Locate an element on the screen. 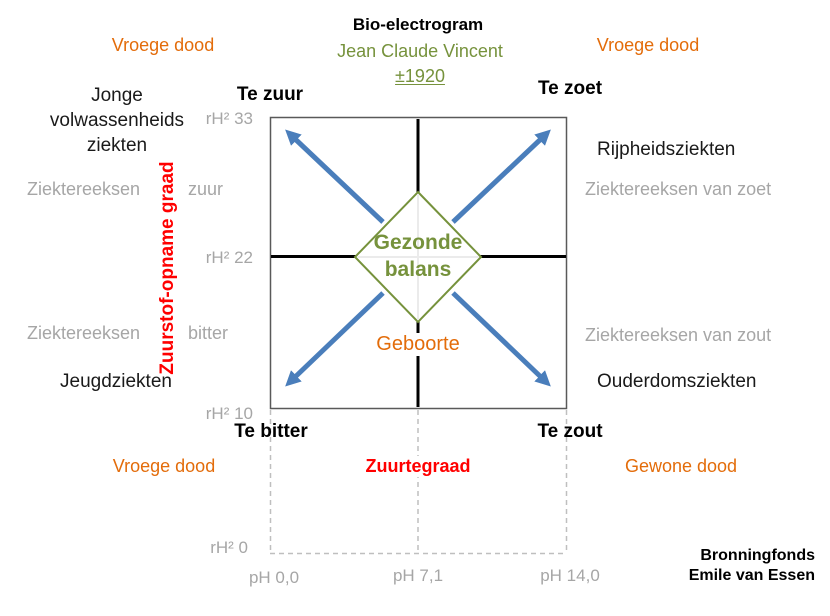 This screenshot has width=830, height=616. diagram-title: Bio-electrogram is located at coordinates (418, 24).